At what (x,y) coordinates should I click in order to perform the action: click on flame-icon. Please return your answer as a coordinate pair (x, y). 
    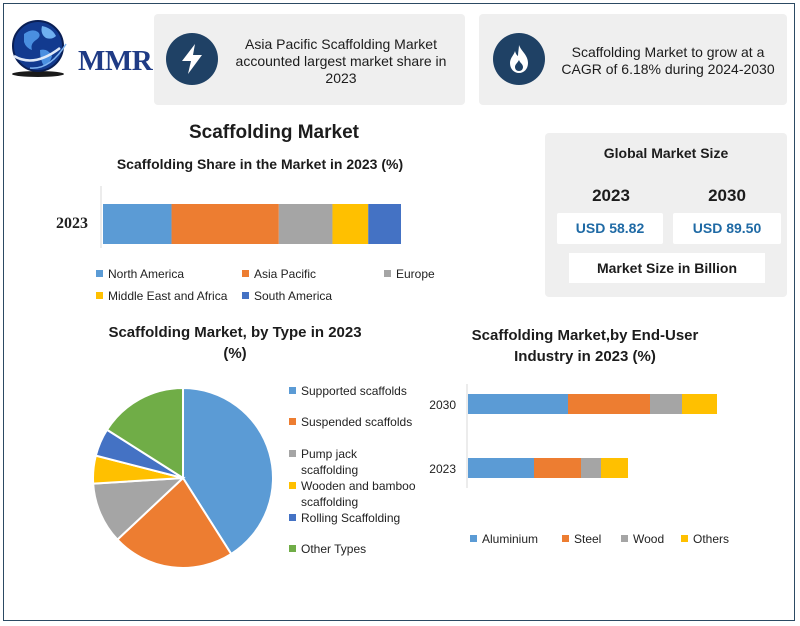
    Looking at the image, I should click on (519, 59).